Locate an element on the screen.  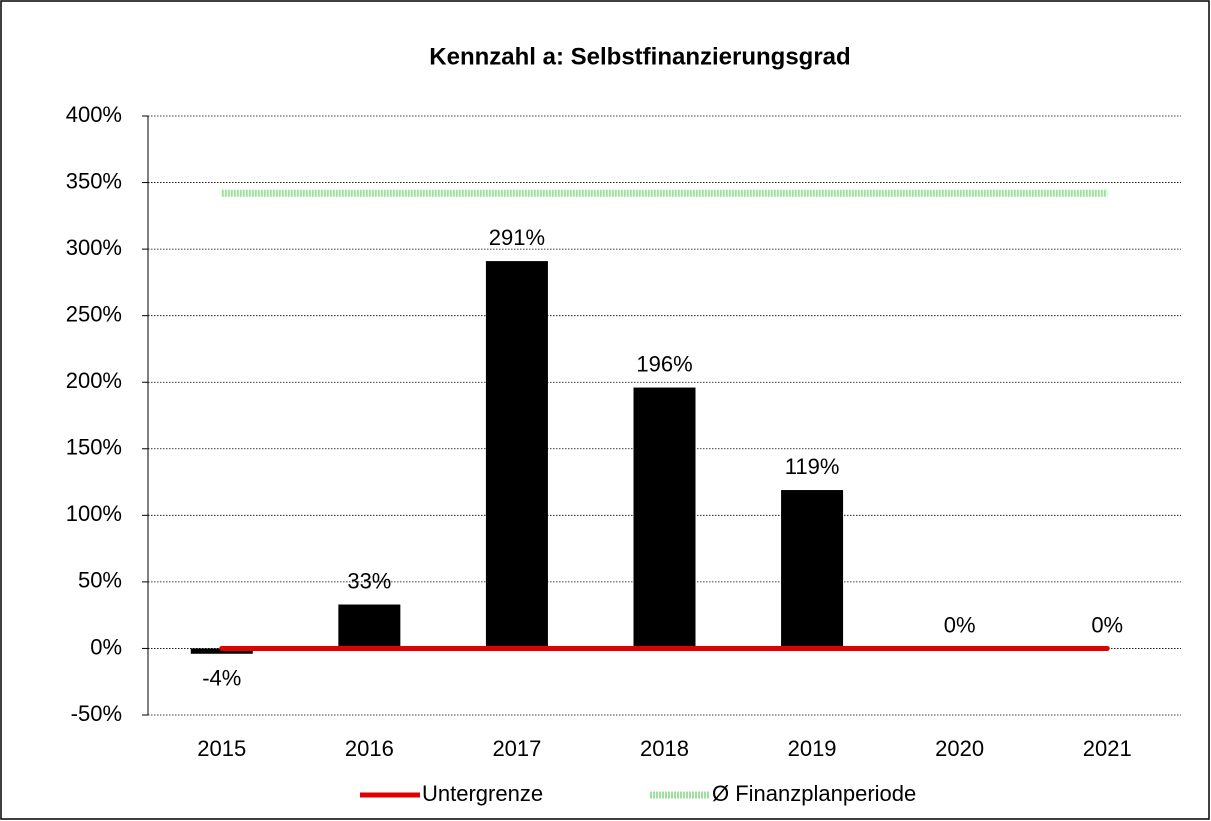
y-tick-label: -50% is located at coordinates (96, 713).